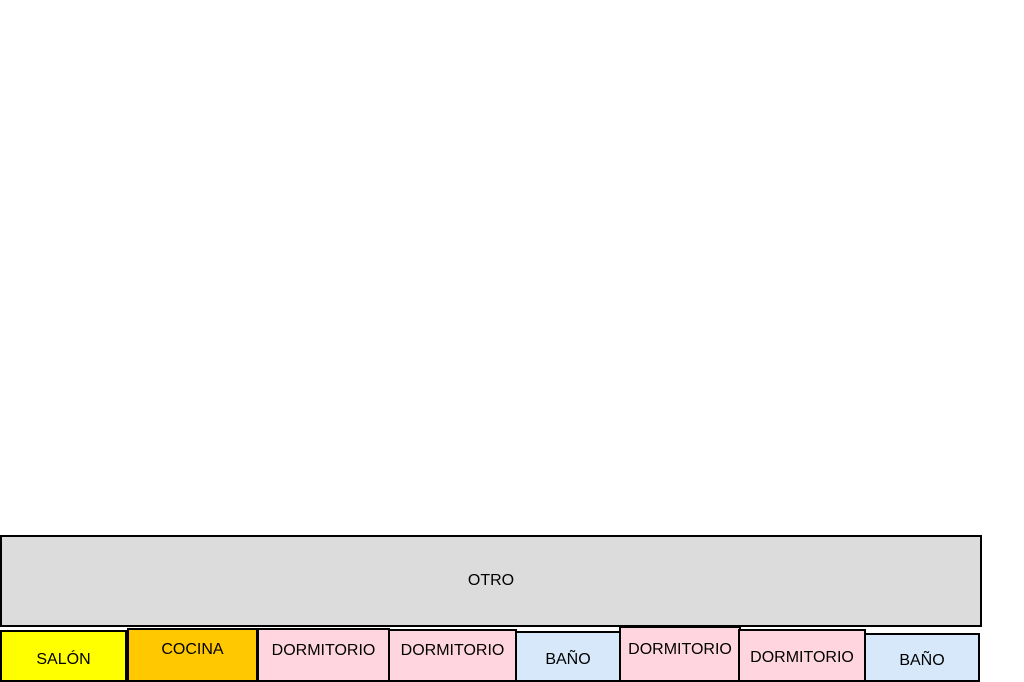 Image resolution: width=1024 pixels, height=682 pixels. I want to click on room-label: COCINA, so click(192, 649).